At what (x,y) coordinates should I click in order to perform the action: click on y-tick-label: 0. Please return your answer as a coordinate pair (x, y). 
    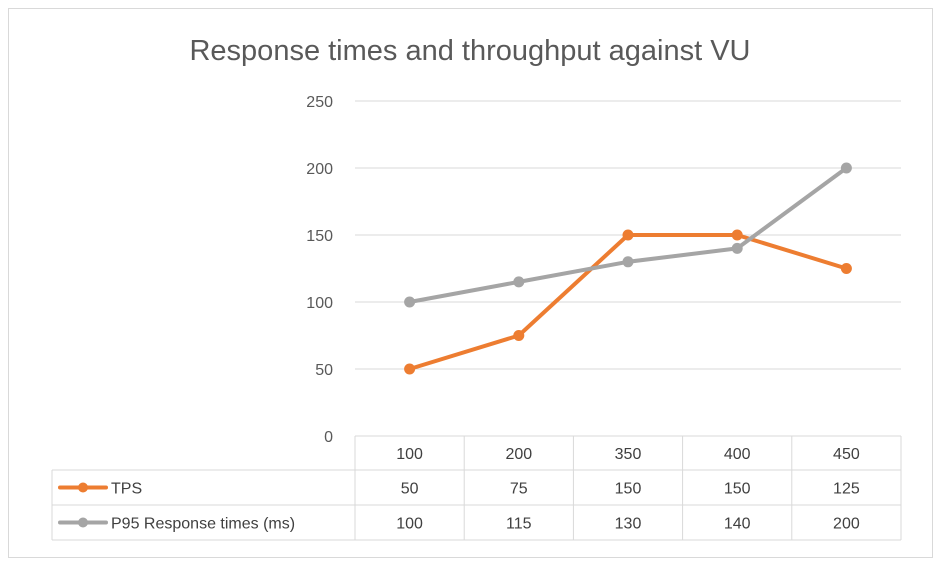
    Looking at the image, I should click on (328, 437).